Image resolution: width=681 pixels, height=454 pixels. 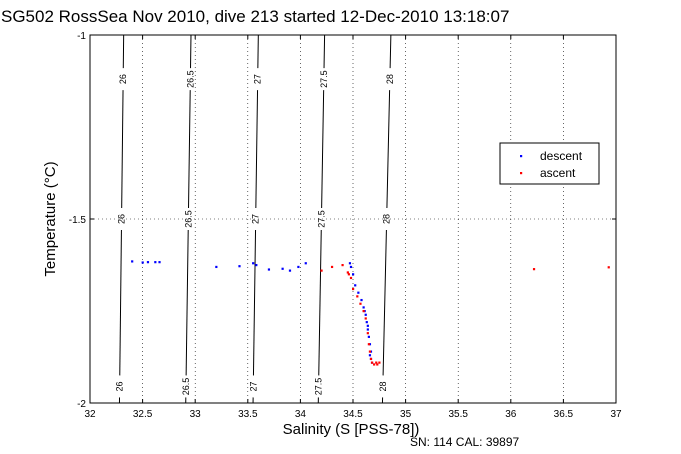 What do you see at coordinates (406, 414) in the screenshot?
I see `x-tick-label: 35` at bounding box center [406, 414].